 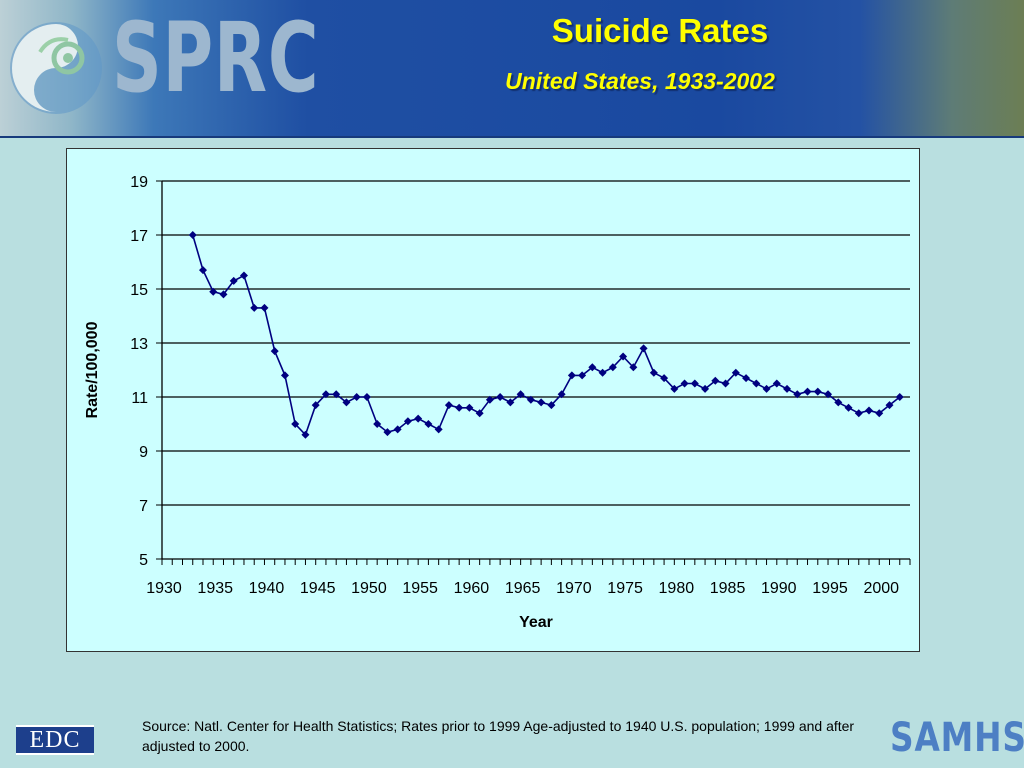 I want to click on data-point-1986, so click(x=735, y=372).